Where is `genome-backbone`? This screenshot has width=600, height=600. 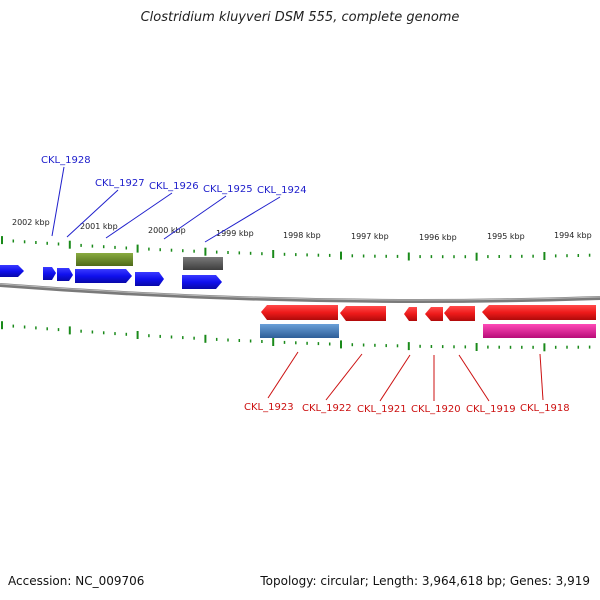
genome-backbone is located at coordinates (300, 293).